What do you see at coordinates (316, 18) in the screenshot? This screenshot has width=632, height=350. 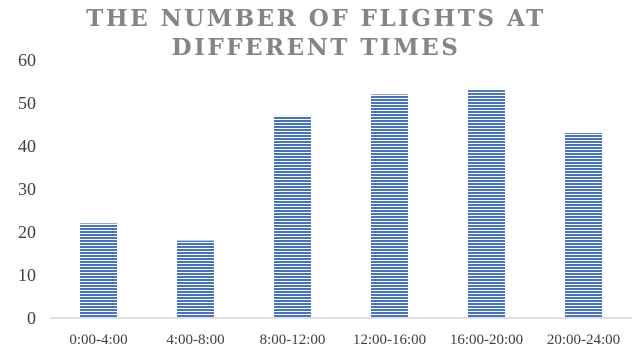 I see `chart-title-line-1: THE NUMBER OF FLIGHTS AT` at bounding box center [316, 18].